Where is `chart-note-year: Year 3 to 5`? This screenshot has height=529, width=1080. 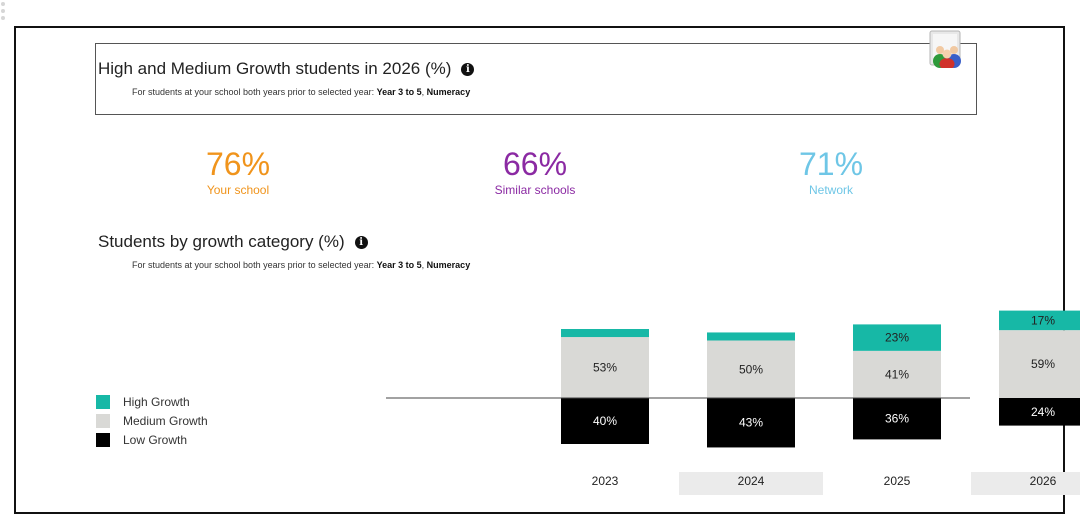 chart-note-year: Year 3 to 5 is located at coordinates (399, 265).